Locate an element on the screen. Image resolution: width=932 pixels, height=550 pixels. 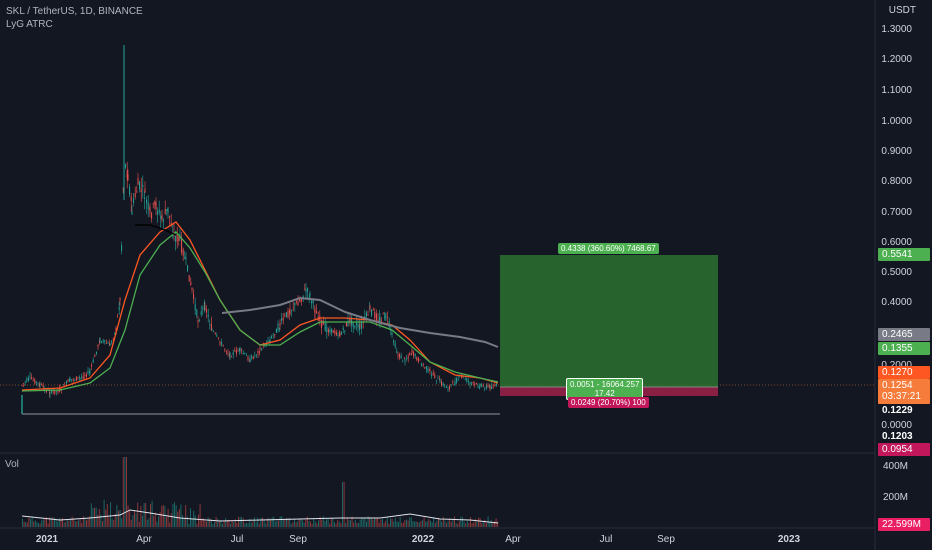
ma-green-price-tag: 0.1355 is located at coordinates (904, 348).